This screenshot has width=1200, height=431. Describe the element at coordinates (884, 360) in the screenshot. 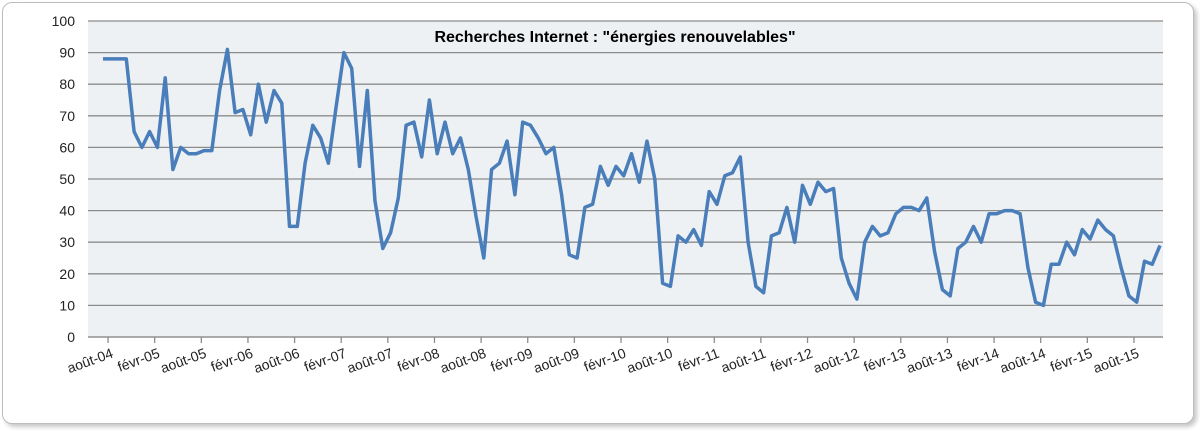

I see `x-tick-label: févr-13` at that location.